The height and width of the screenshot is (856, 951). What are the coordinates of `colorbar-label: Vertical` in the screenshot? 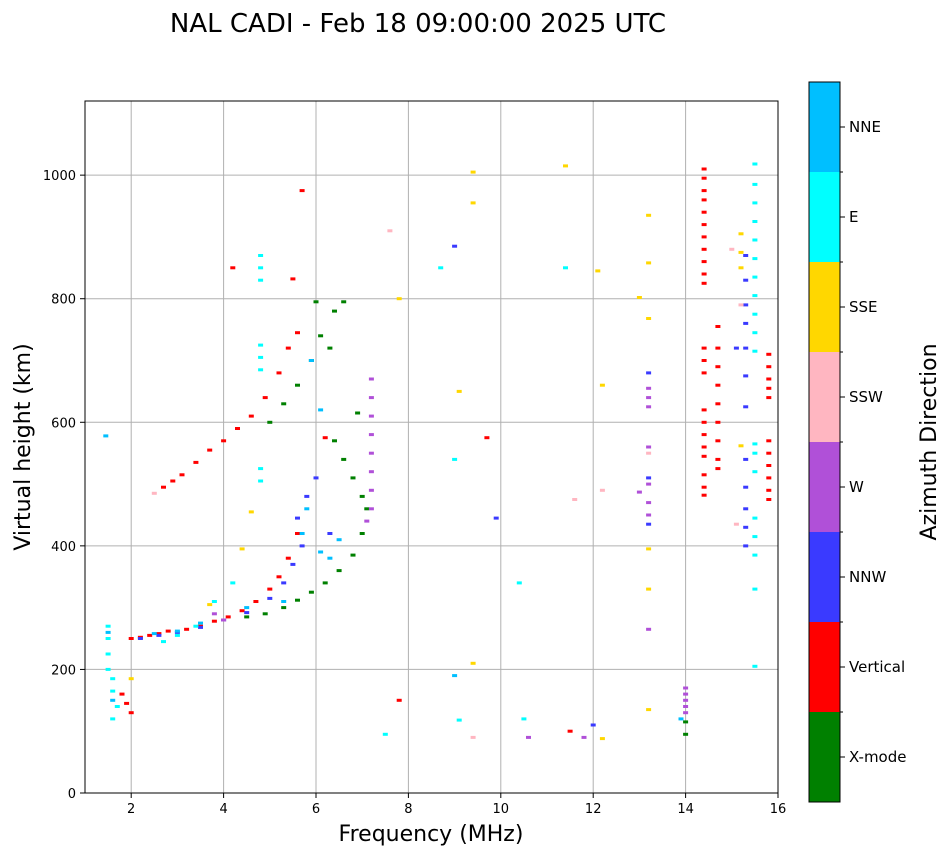 It's located at (877, 667).